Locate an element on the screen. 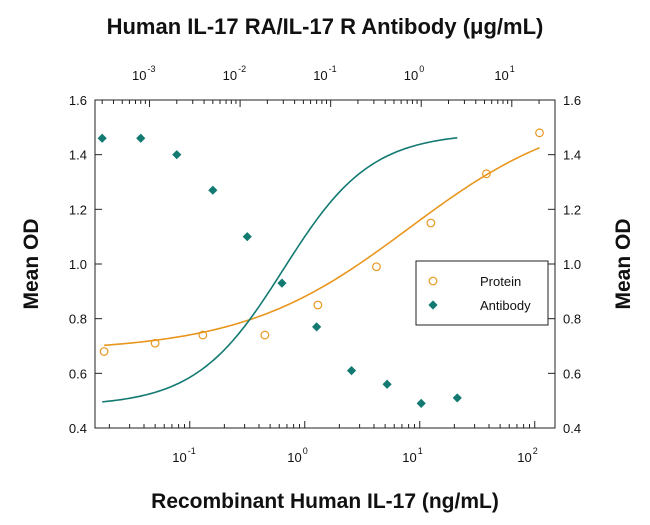 The image size is (650, 525). legend-protein-marker is located at coordinates (433, 281).